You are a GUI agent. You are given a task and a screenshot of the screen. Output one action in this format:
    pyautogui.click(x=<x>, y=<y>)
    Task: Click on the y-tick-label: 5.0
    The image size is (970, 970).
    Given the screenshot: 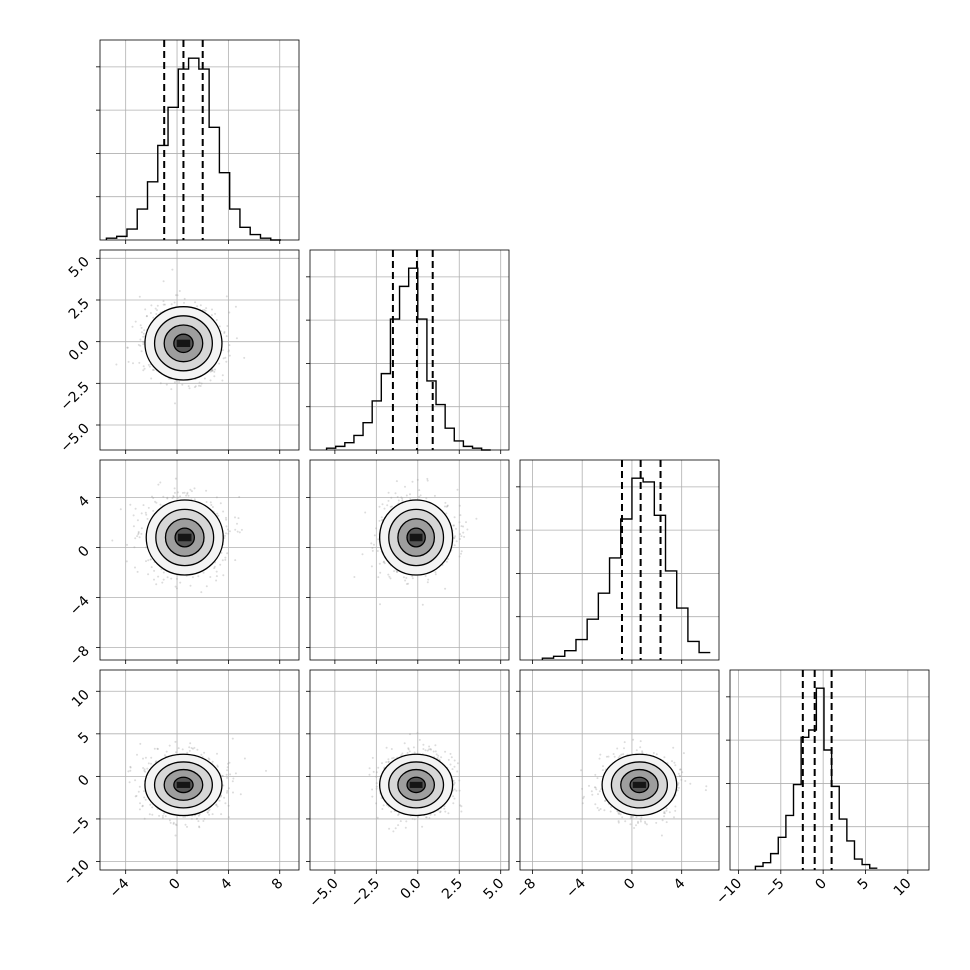 What is the action you would take?
    pyautogui.click(x=79, y=267)
    